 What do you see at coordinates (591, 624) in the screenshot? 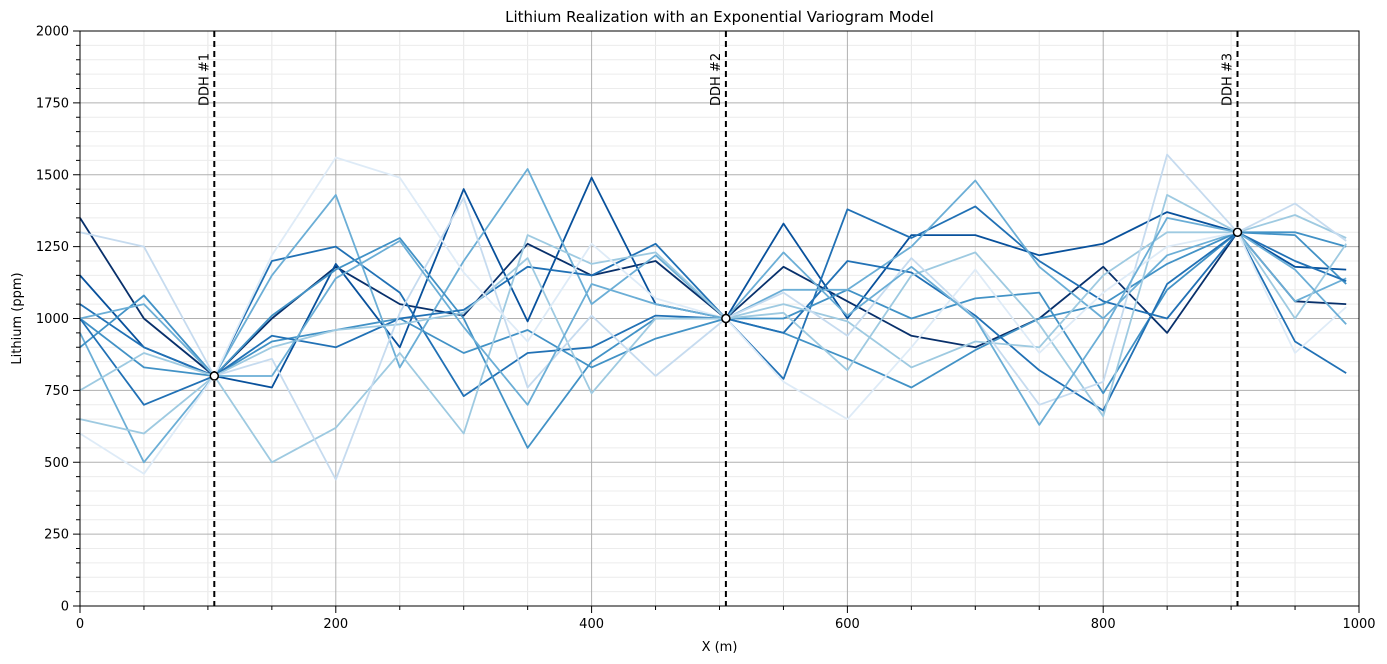
I see `x-tick-label: 400` at bounding box center [591, 624].